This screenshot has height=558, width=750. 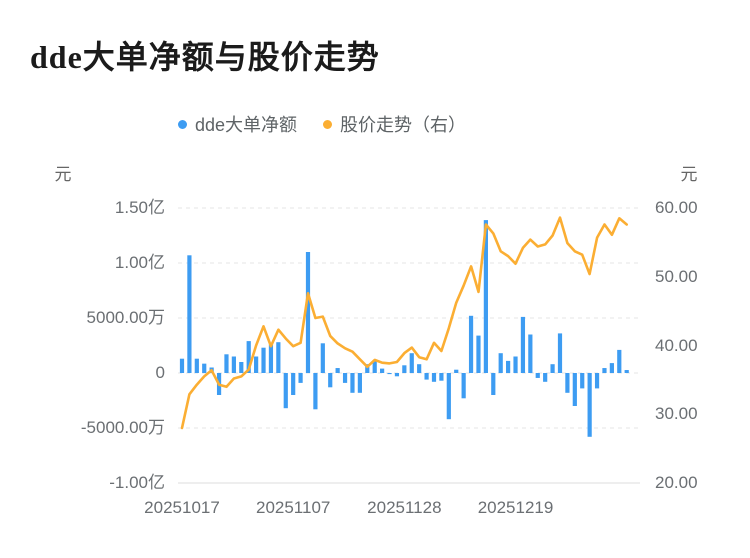 I want to click on left-axis-tick: 1.50亿, so click(x=139, y=207).